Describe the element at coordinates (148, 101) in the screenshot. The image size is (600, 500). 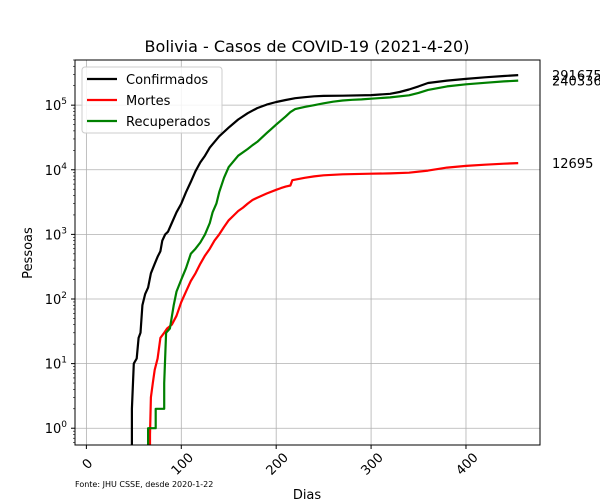
I see `legend-label-mortes: Mortes` at that location.